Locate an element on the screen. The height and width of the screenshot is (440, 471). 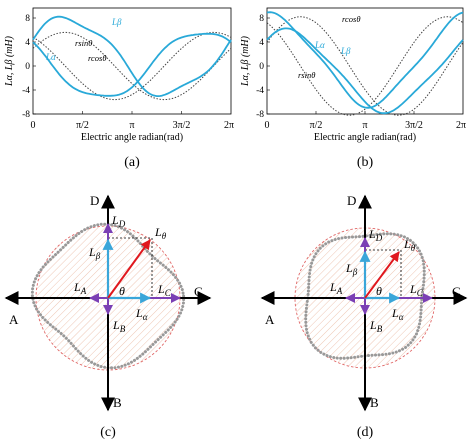
panel-b-frame is located at coordinates (365, 61).